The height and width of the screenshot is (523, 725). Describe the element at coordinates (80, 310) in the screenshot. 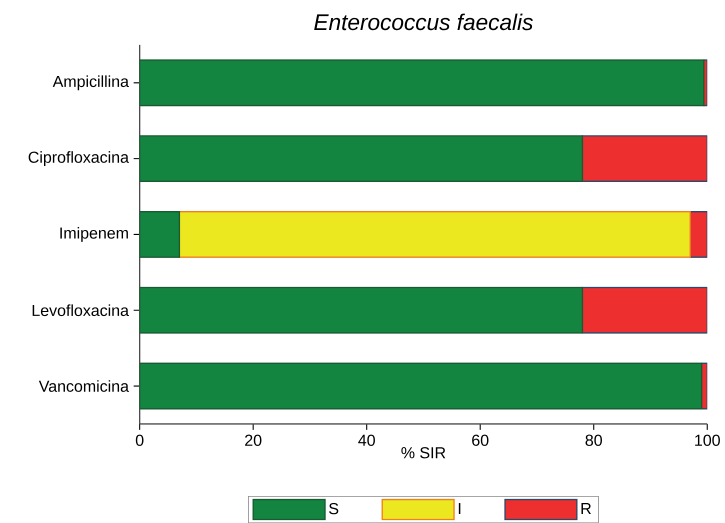

I see `y-tick-label: Levofloxacina` at that location.